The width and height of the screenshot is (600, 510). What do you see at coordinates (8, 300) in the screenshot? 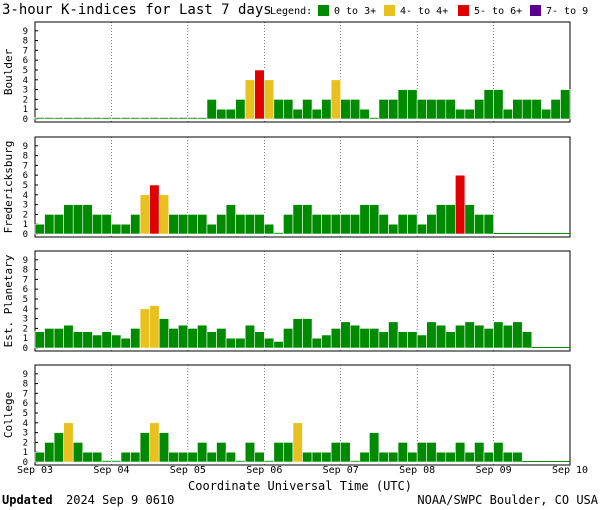
I see `panel-ylabel: Est. Planetary` at bounding box center [8, 300].